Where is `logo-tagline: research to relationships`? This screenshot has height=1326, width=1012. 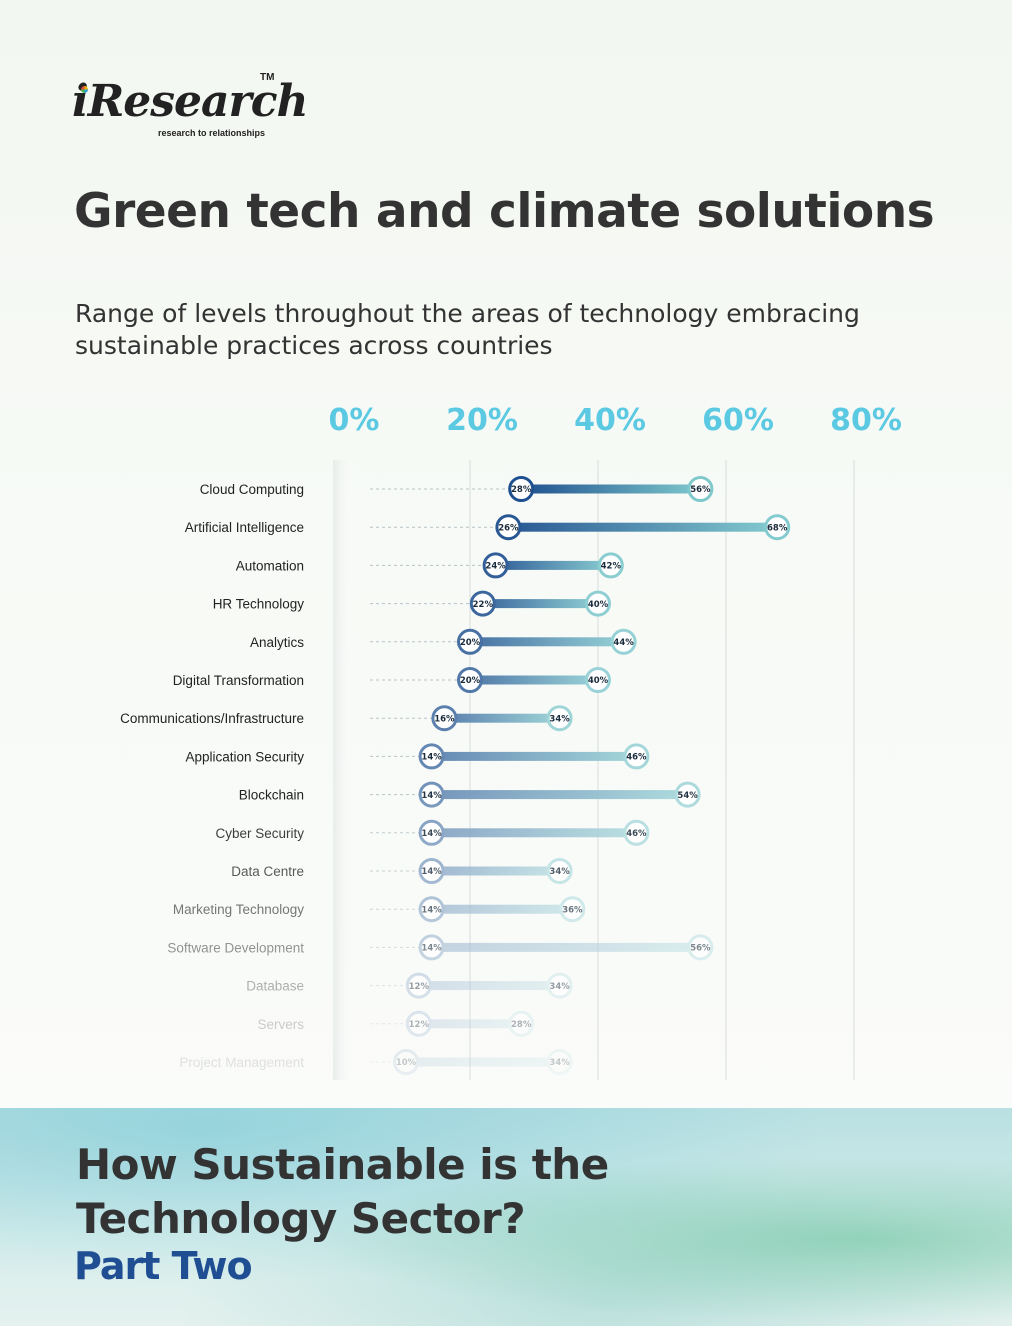 logo-tagline: research to relationships is located at coordinates (212, 133).